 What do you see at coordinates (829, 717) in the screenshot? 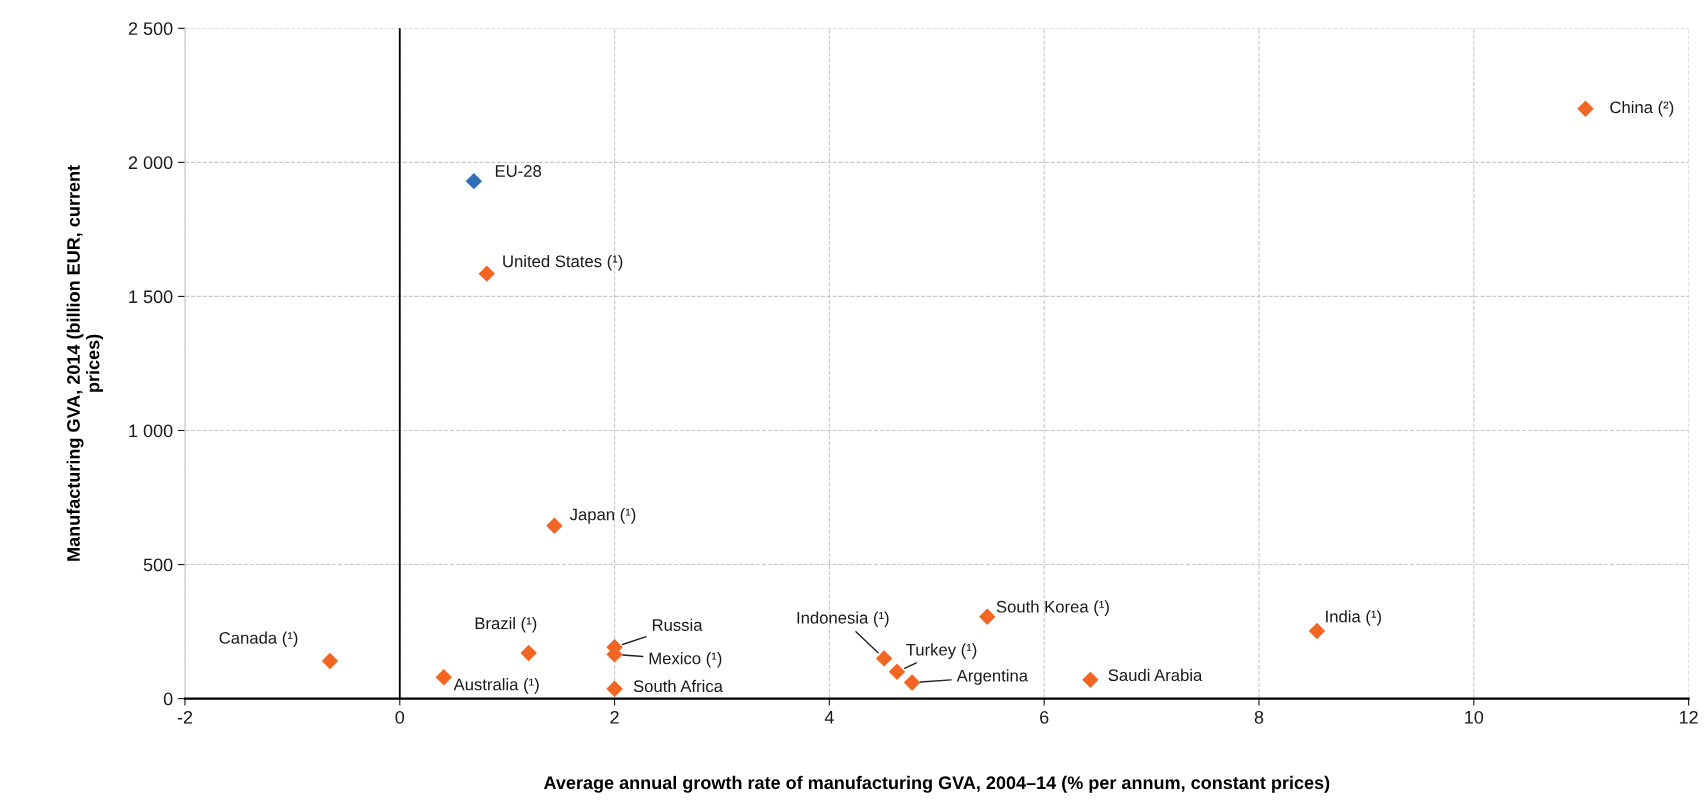
I see `x-tick-label: 4` at bounding box center [829, 717].